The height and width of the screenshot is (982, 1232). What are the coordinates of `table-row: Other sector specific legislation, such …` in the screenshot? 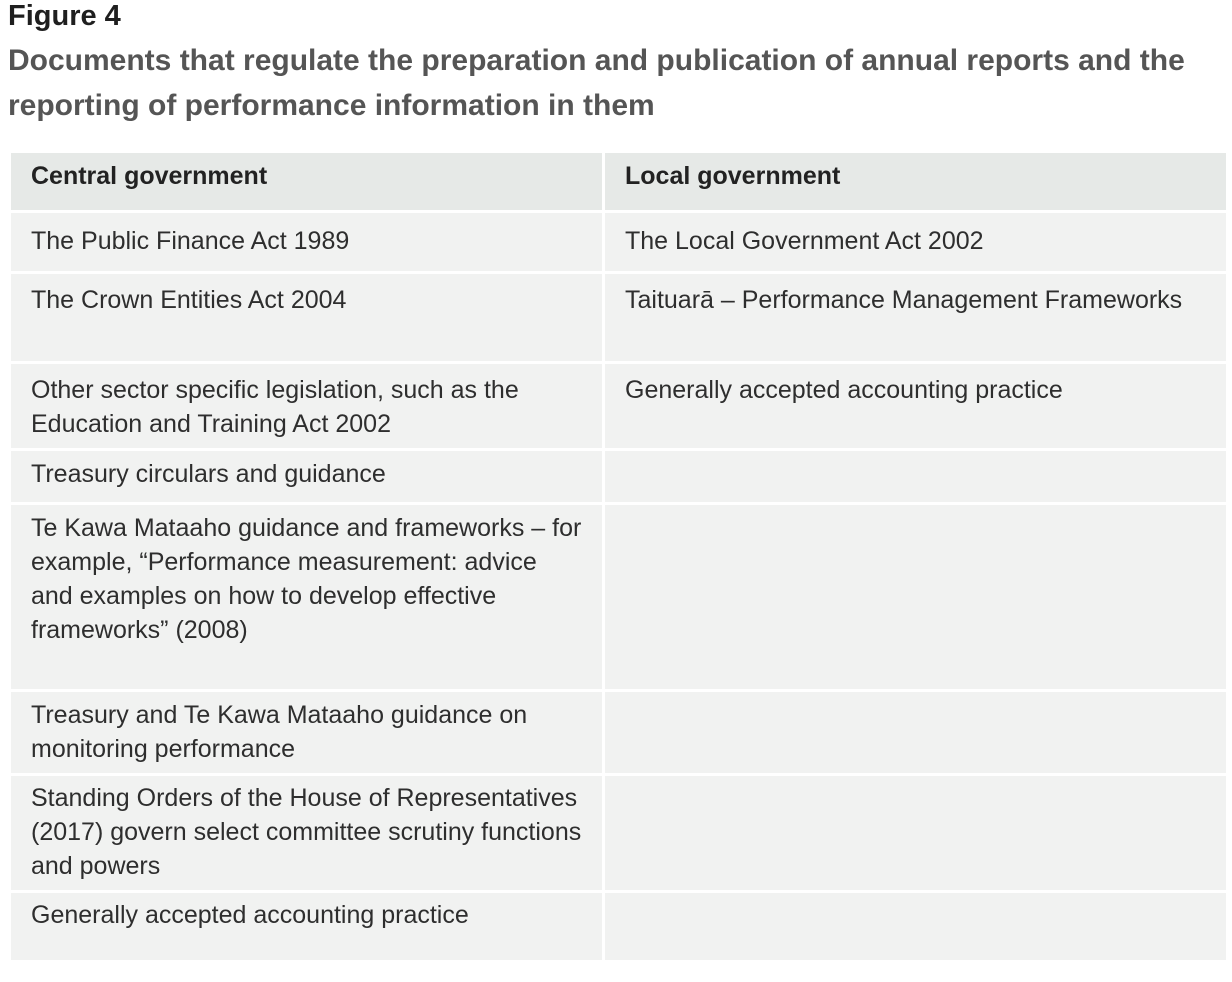 It's located at (618, 406).